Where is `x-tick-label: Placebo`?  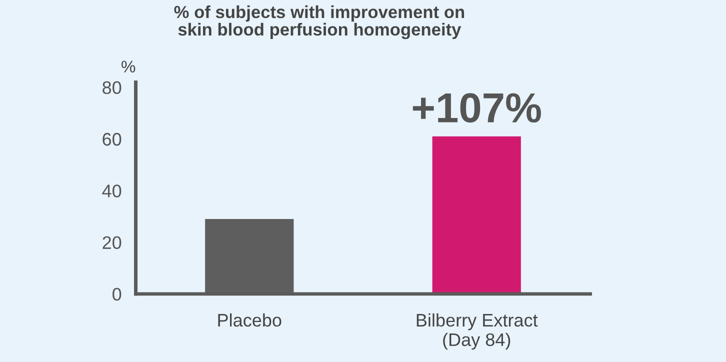 x-tick-label: Placebo is located at coordinates (250, 320).